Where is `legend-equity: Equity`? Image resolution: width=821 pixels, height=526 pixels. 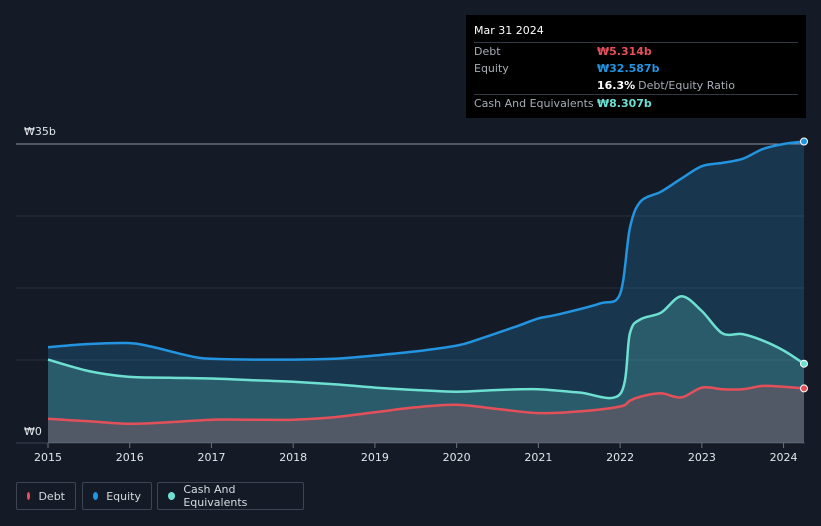 legend-equity: Equity is located at coordinates (117, 496).